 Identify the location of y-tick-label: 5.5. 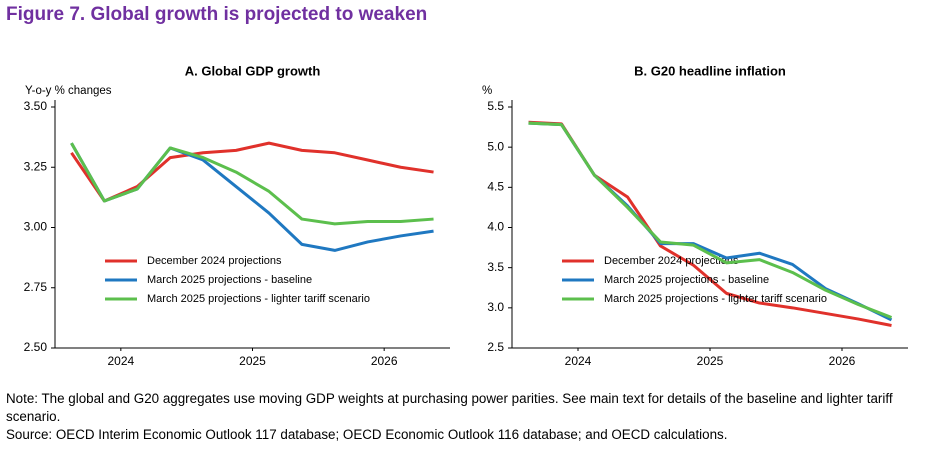
(495, 106).